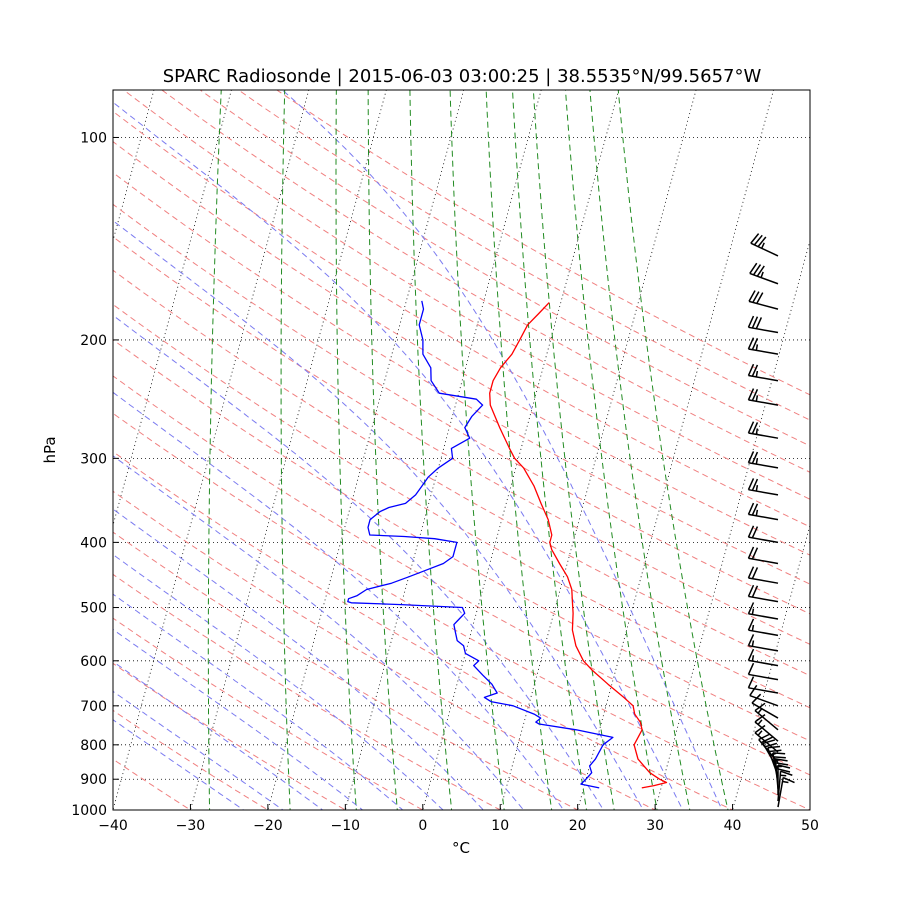 The width and height of the screenshot is (900, 900). What do you see at coordinates (93, 138) in the screenshot?
I see `y-tick-label: 100` at bounding box center [93, 138].